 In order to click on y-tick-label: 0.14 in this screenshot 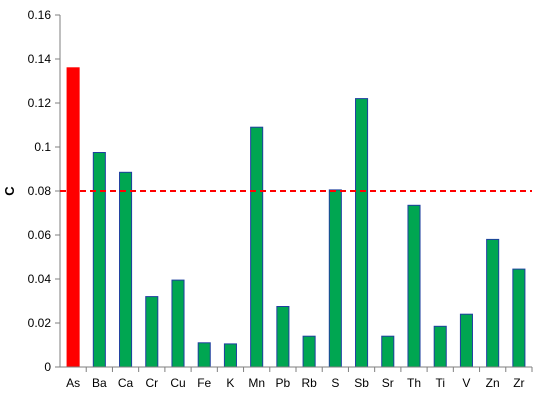, I will do `click(40, 59)`.